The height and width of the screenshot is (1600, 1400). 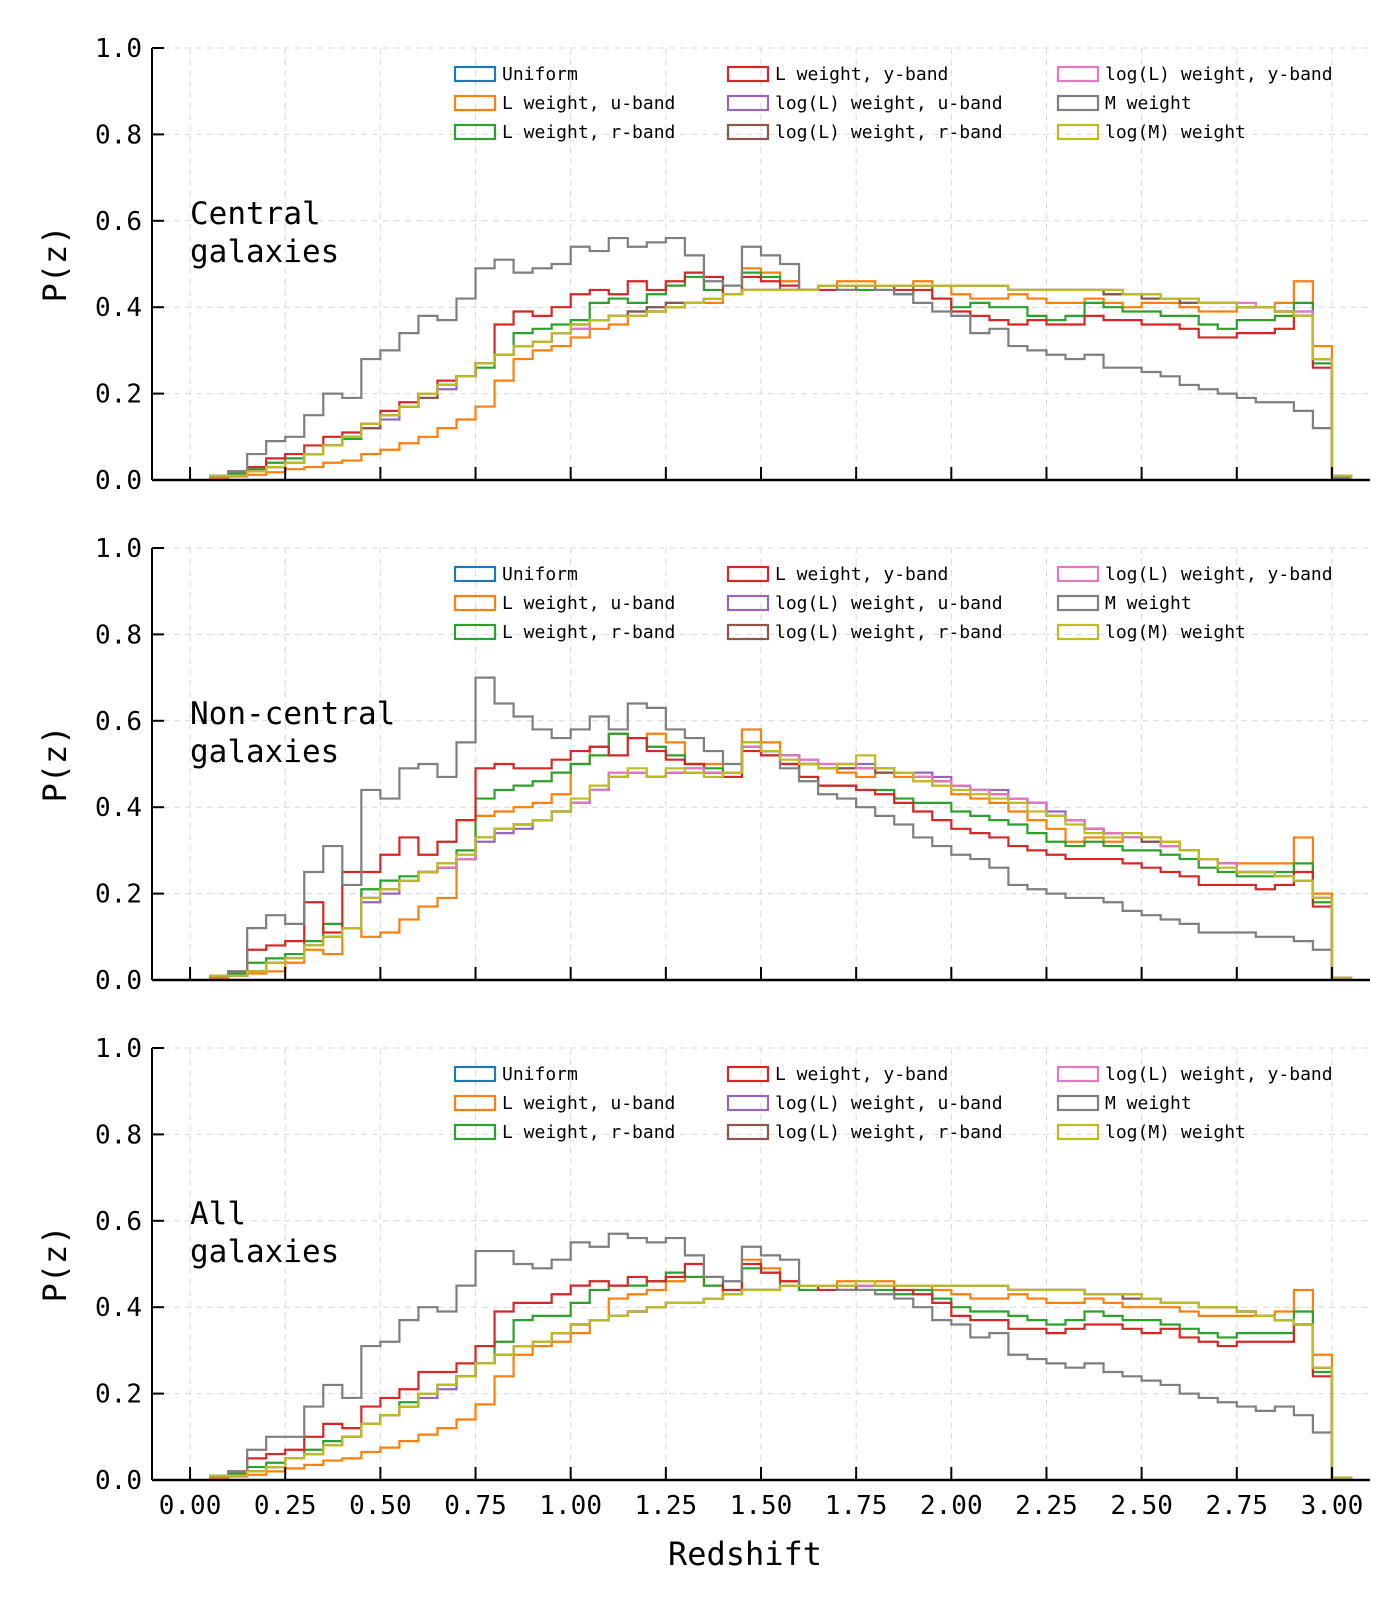 What do you see at coordinates (118, 1308) in the screenshot?
I see `y-tick-label: 0.4` at bounding box center [118, 1308].